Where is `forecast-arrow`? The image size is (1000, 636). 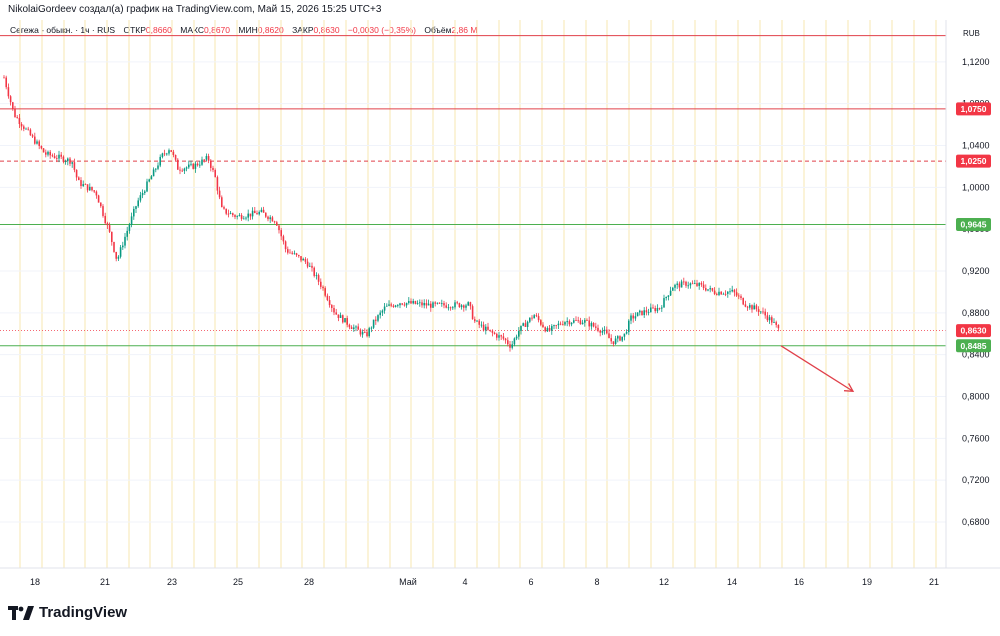
forecast-arrow is located at coordinates (817, 368).